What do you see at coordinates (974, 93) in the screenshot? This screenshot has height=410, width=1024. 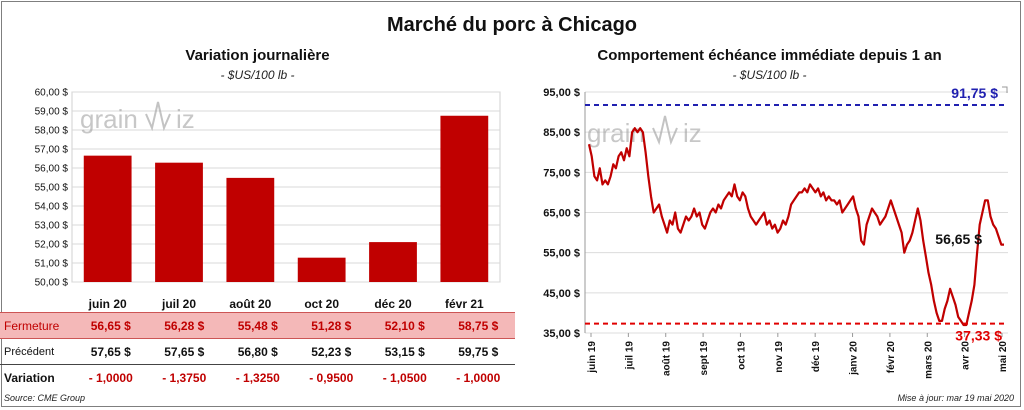 I see `max-label: 91,75 $` at bounding box center [974, 93].